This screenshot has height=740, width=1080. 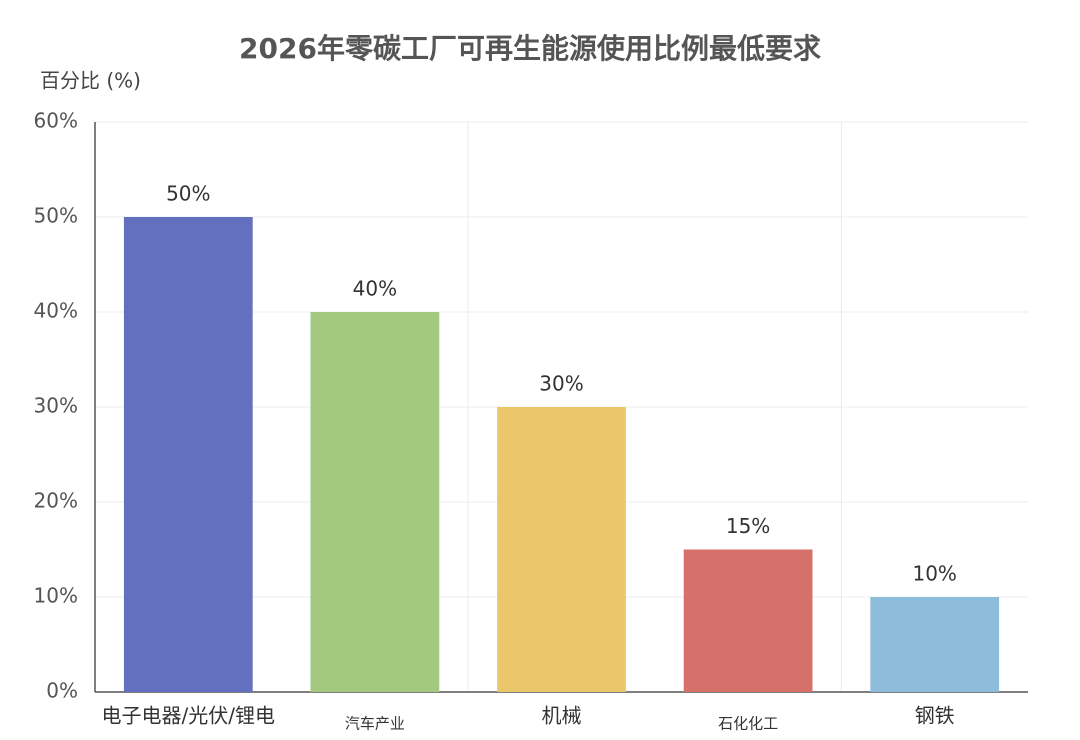 What do you see at coordinates (56, 311) in the screenshot?
I see `y-tick-label: 40%` at bounding box center [56, 311].